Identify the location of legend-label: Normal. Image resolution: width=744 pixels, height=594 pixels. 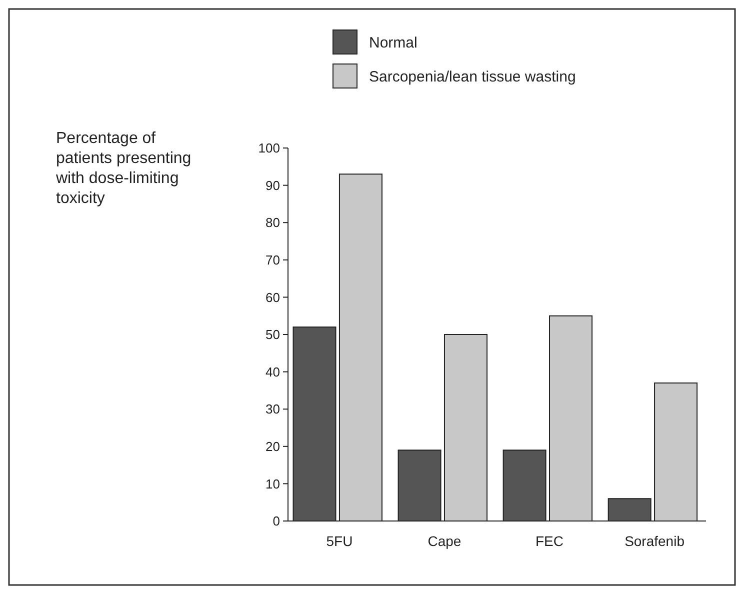
(393, 43).